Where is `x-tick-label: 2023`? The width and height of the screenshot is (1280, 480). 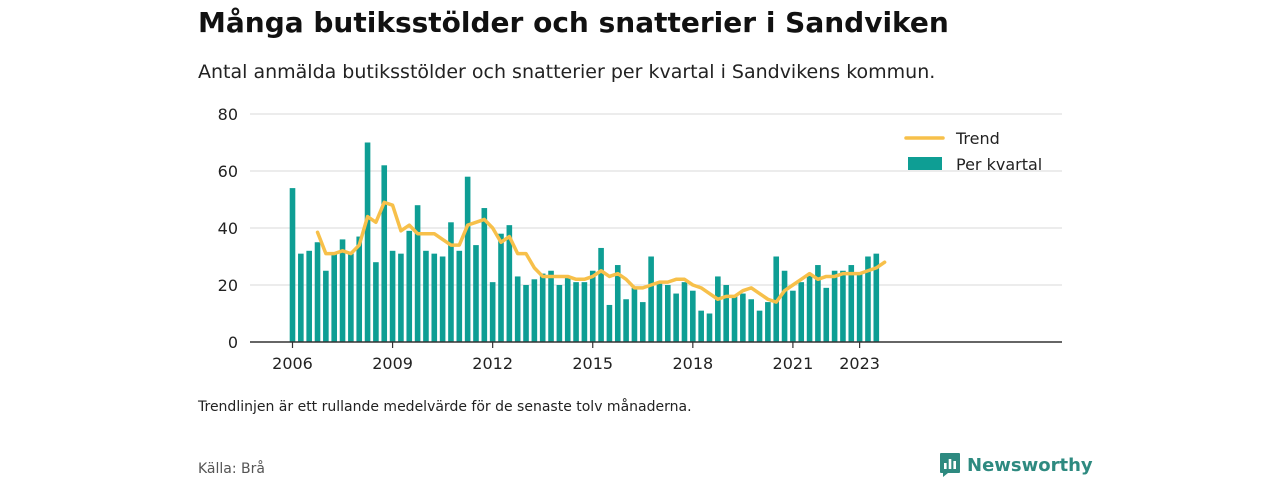 x-tick-label: 2023 is located at coordinates (859, 363).